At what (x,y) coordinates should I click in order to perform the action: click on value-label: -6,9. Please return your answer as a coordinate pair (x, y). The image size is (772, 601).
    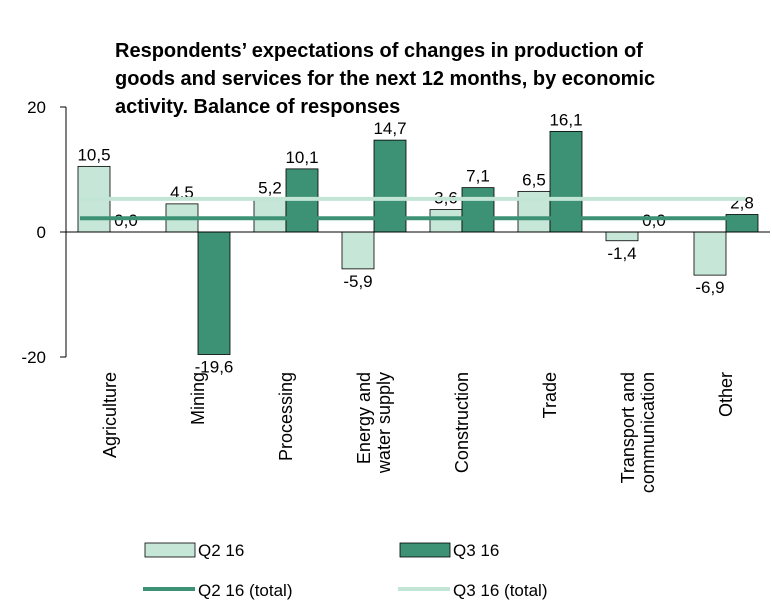
    Looking at the image, I should click on (709, 287).